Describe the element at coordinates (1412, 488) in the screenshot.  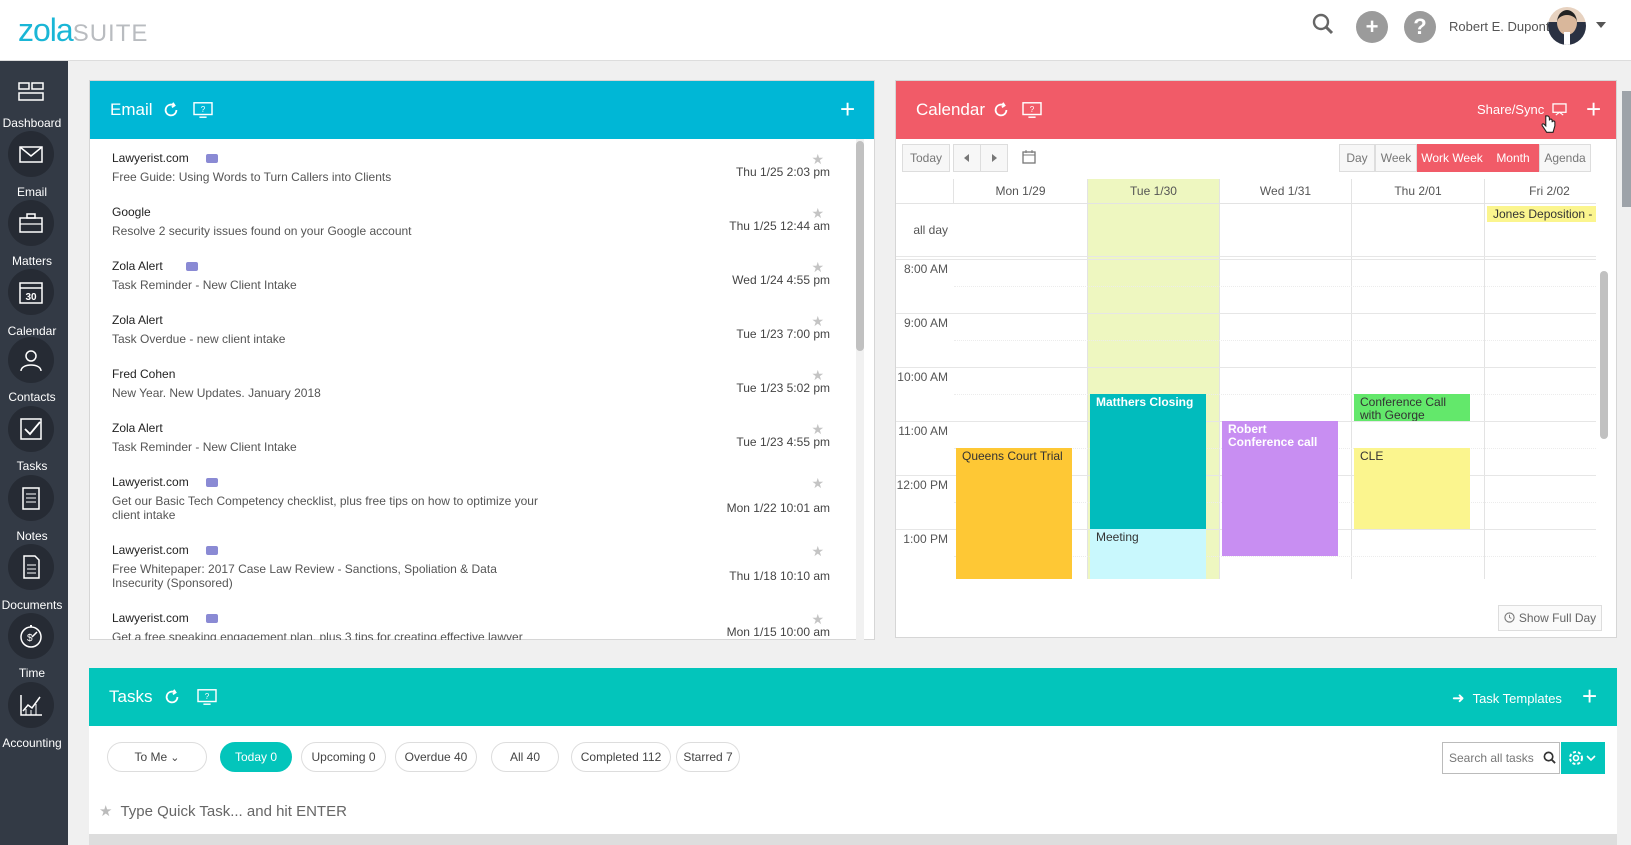
I see `calendar-event: CLE` at that location.